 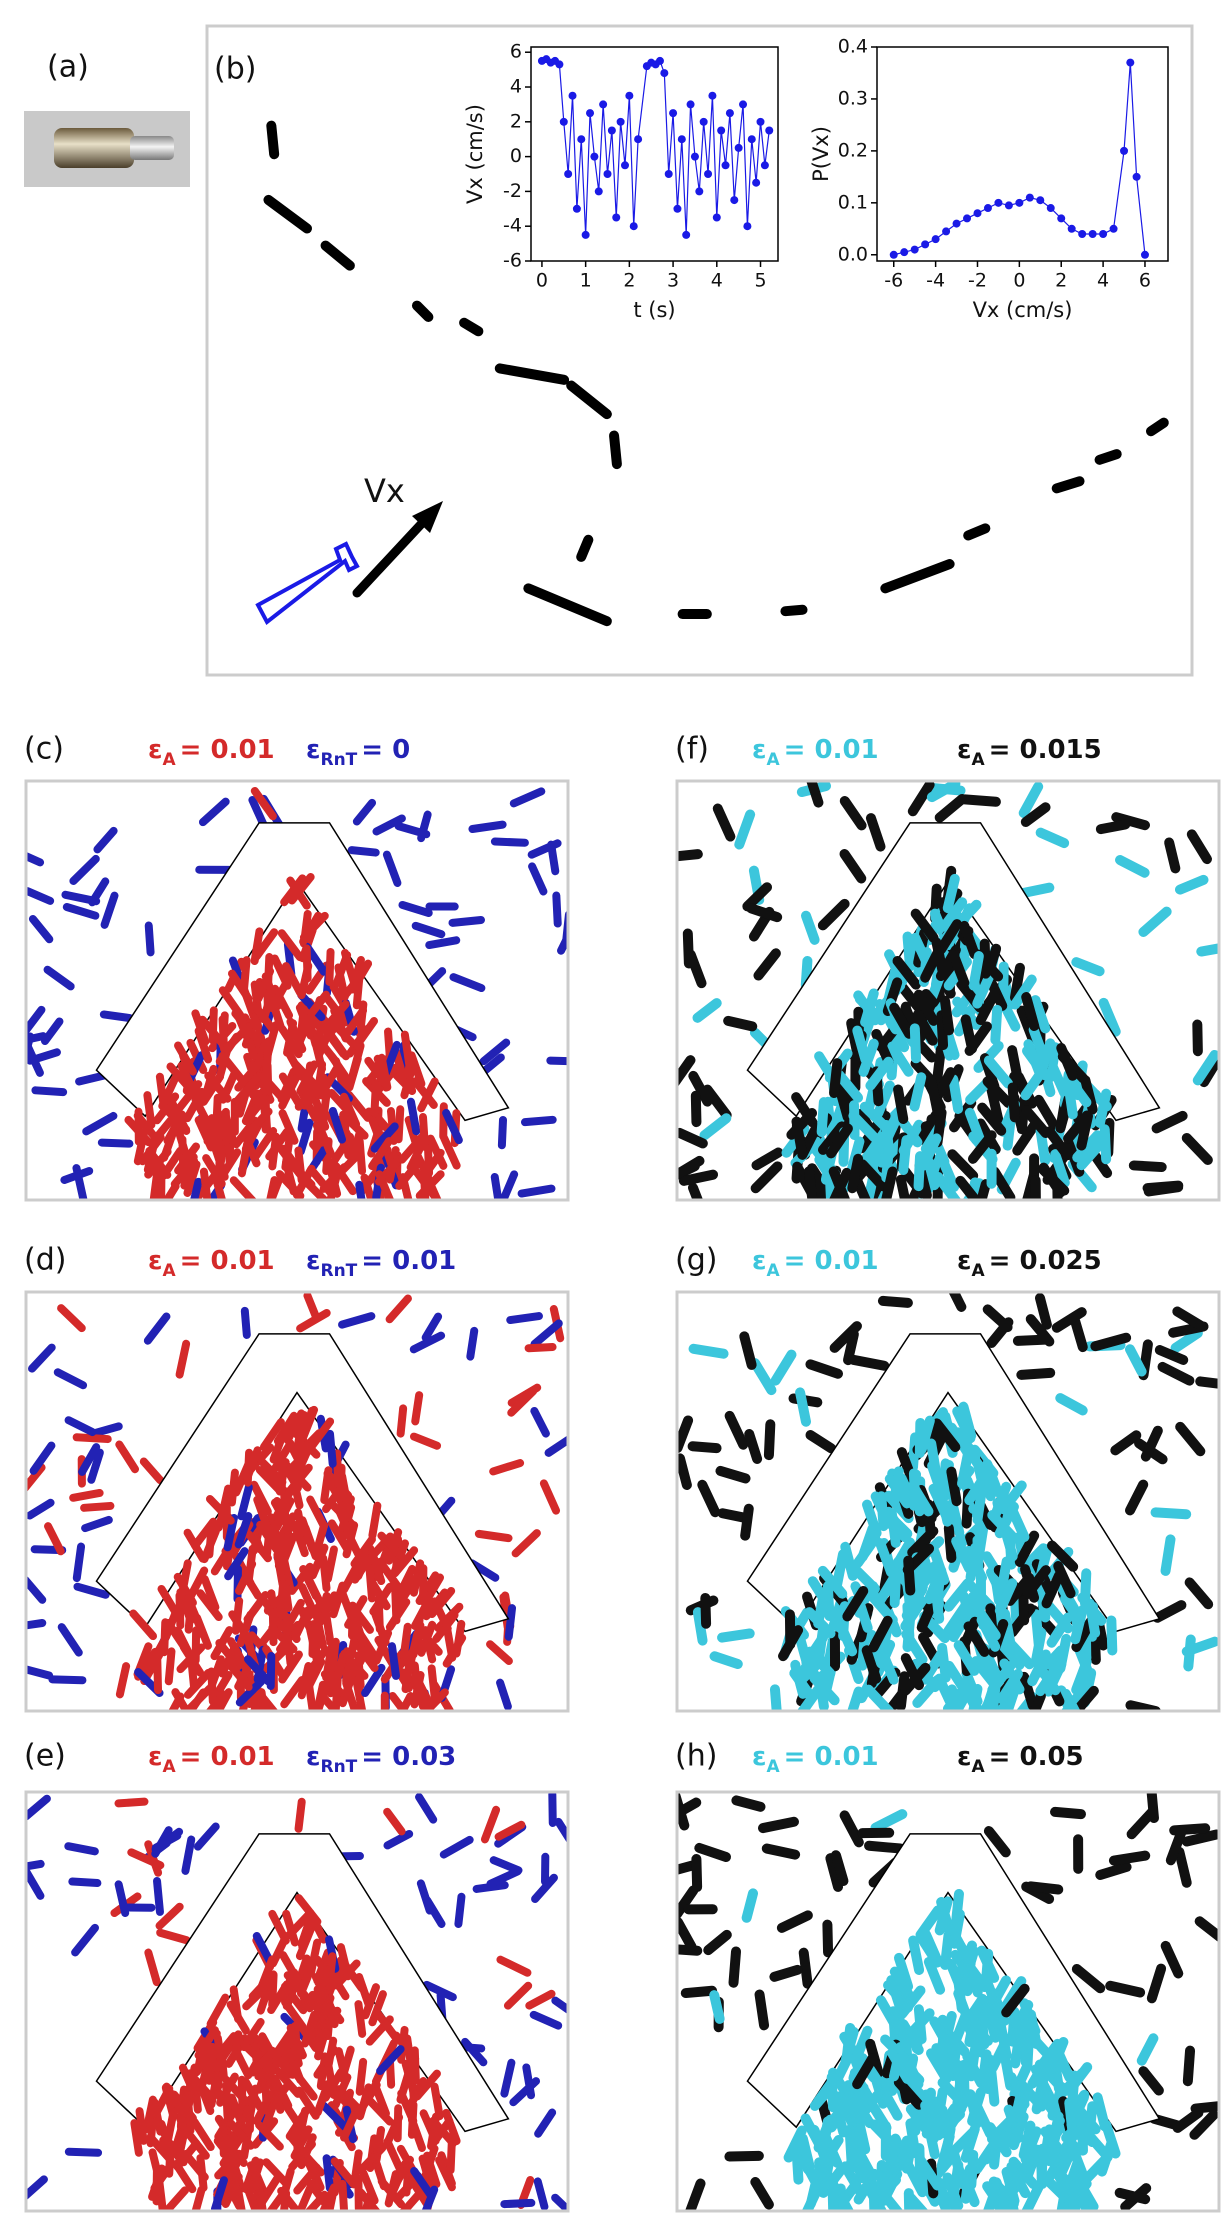 I want to click on panel-label: (g), so click(x=696, y=1260).